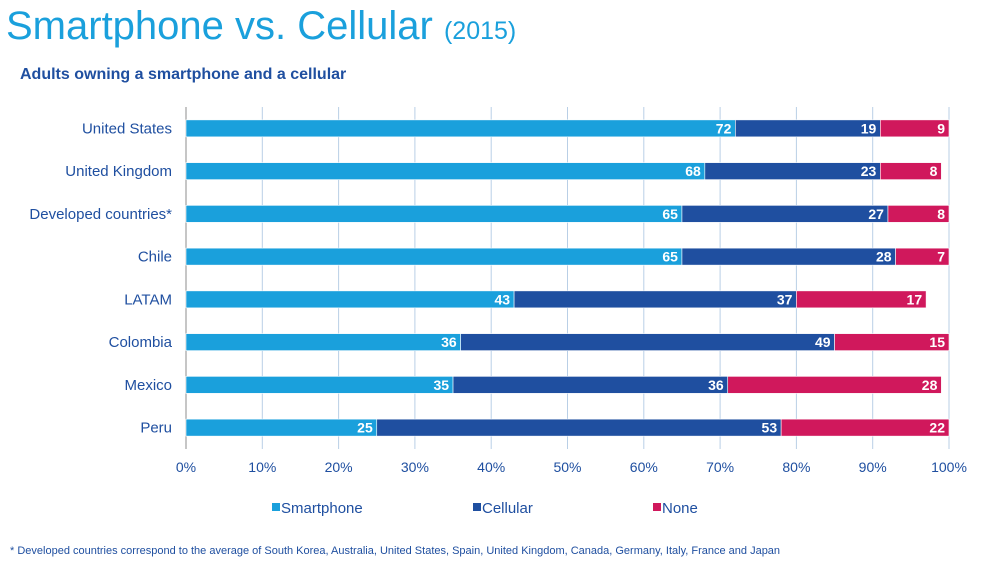 This screenshot has height=566, width=986. What do you see at coordinates (770, 428) in the screenshot?
I see `data-label: 53` at bounding box center [770, 428].